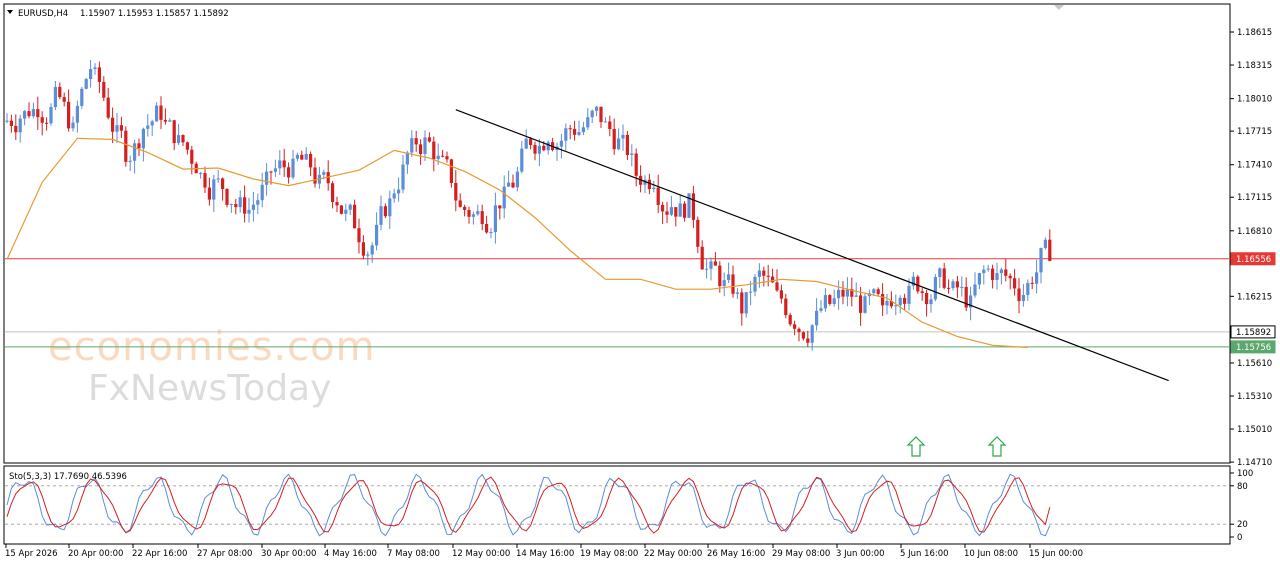  What do you see at coordinates (801, 554) in the screenshot?
I see `x-tick-label: 29 May 08:00` at bounding box center [801, 554].